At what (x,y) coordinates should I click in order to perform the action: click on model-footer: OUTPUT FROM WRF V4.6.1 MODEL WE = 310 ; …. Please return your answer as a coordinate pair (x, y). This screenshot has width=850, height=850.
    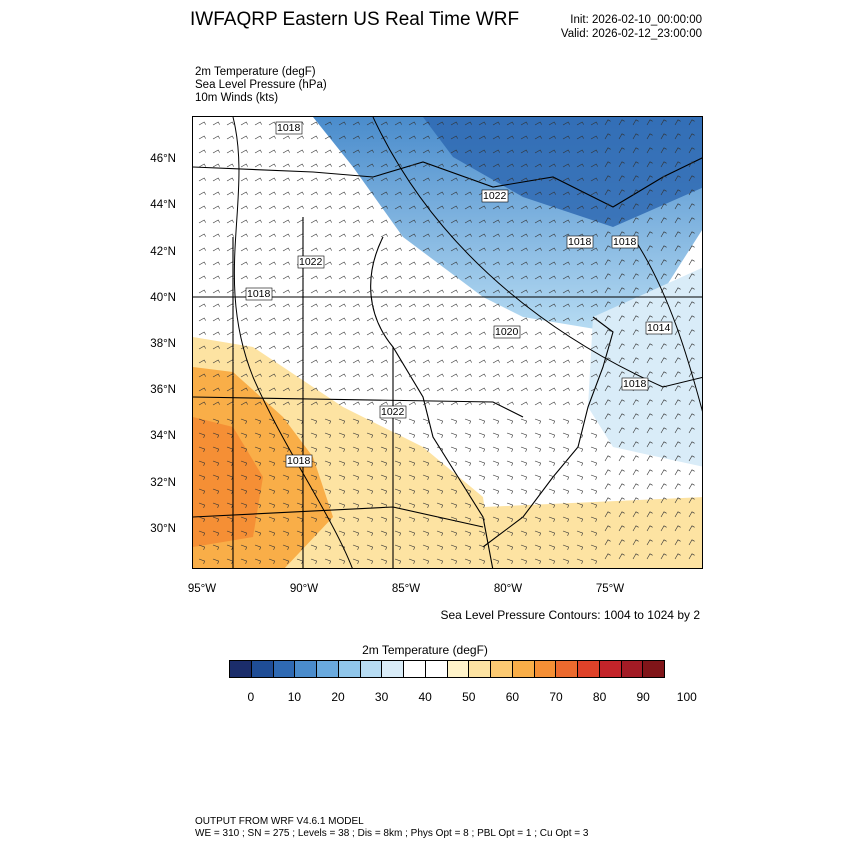
    Looking at the image, I should click on (391, 828).